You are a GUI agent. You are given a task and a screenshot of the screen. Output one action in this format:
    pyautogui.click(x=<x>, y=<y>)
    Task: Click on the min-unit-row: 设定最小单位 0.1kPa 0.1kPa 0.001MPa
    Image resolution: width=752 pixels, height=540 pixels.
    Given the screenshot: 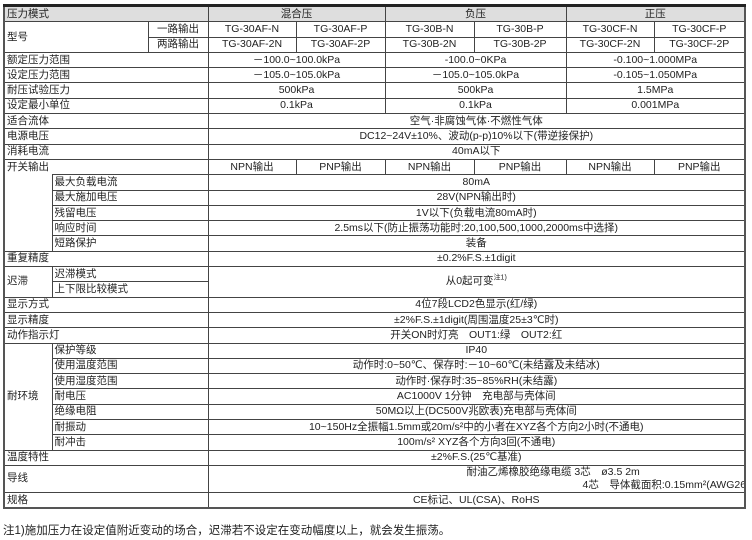 What is the action you would take?
    pyautogui.click(x=374, y=106)
    